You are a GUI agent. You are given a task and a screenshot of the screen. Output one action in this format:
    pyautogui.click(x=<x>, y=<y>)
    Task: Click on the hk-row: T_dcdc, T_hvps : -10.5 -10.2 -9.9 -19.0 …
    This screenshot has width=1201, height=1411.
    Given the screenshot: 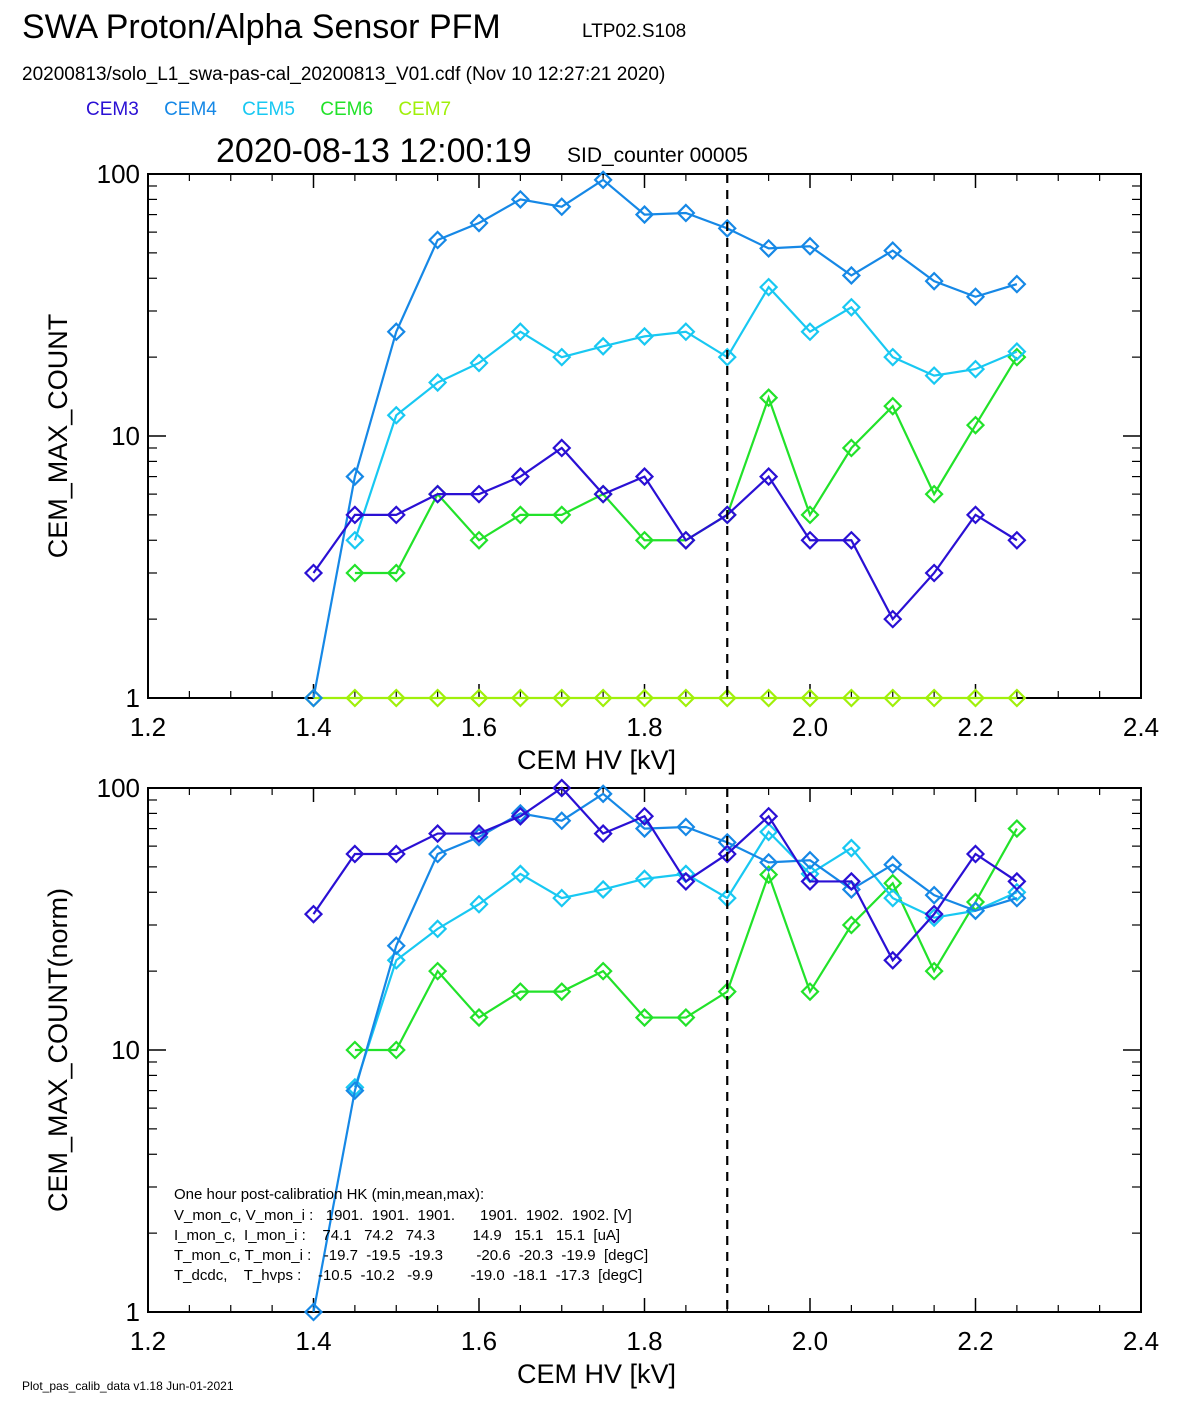 What is the action you would take?
    pyautogui.click(x=408, y=1275)
    